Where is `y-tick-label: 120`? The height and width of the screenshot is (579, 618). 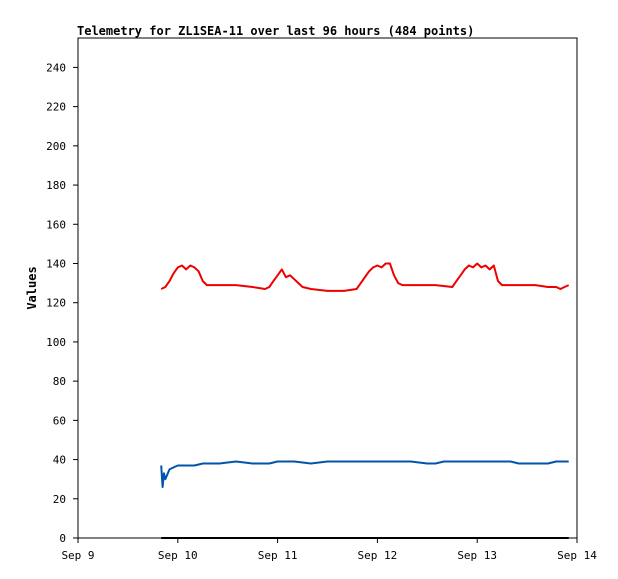
y-tick-label: 120 is located at coordinates (56, 303).